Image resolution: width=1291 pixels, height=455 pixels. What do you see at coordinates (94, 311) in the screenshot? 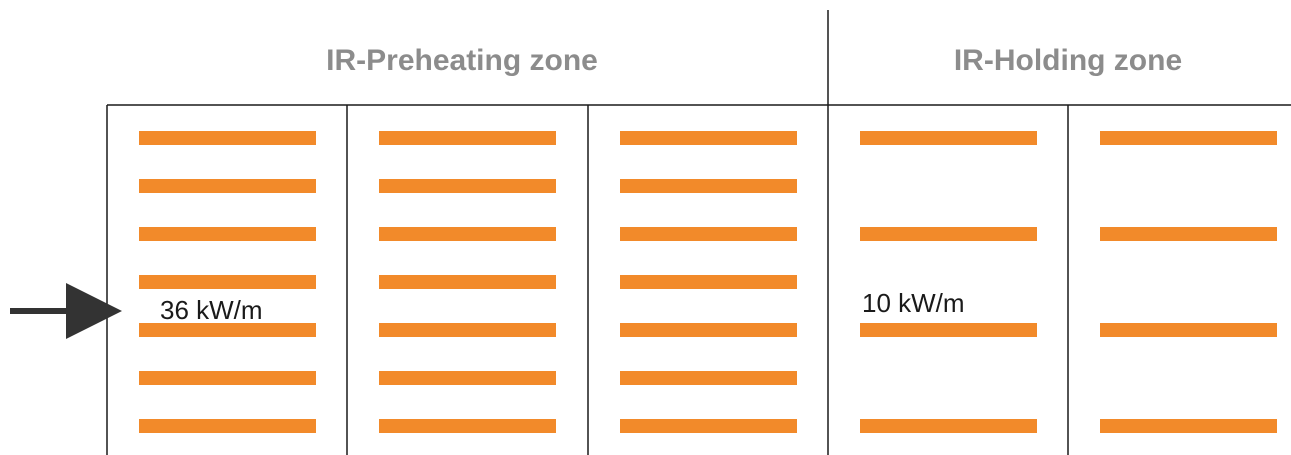
I see `arrow-head` at bounding box center [94, 311].